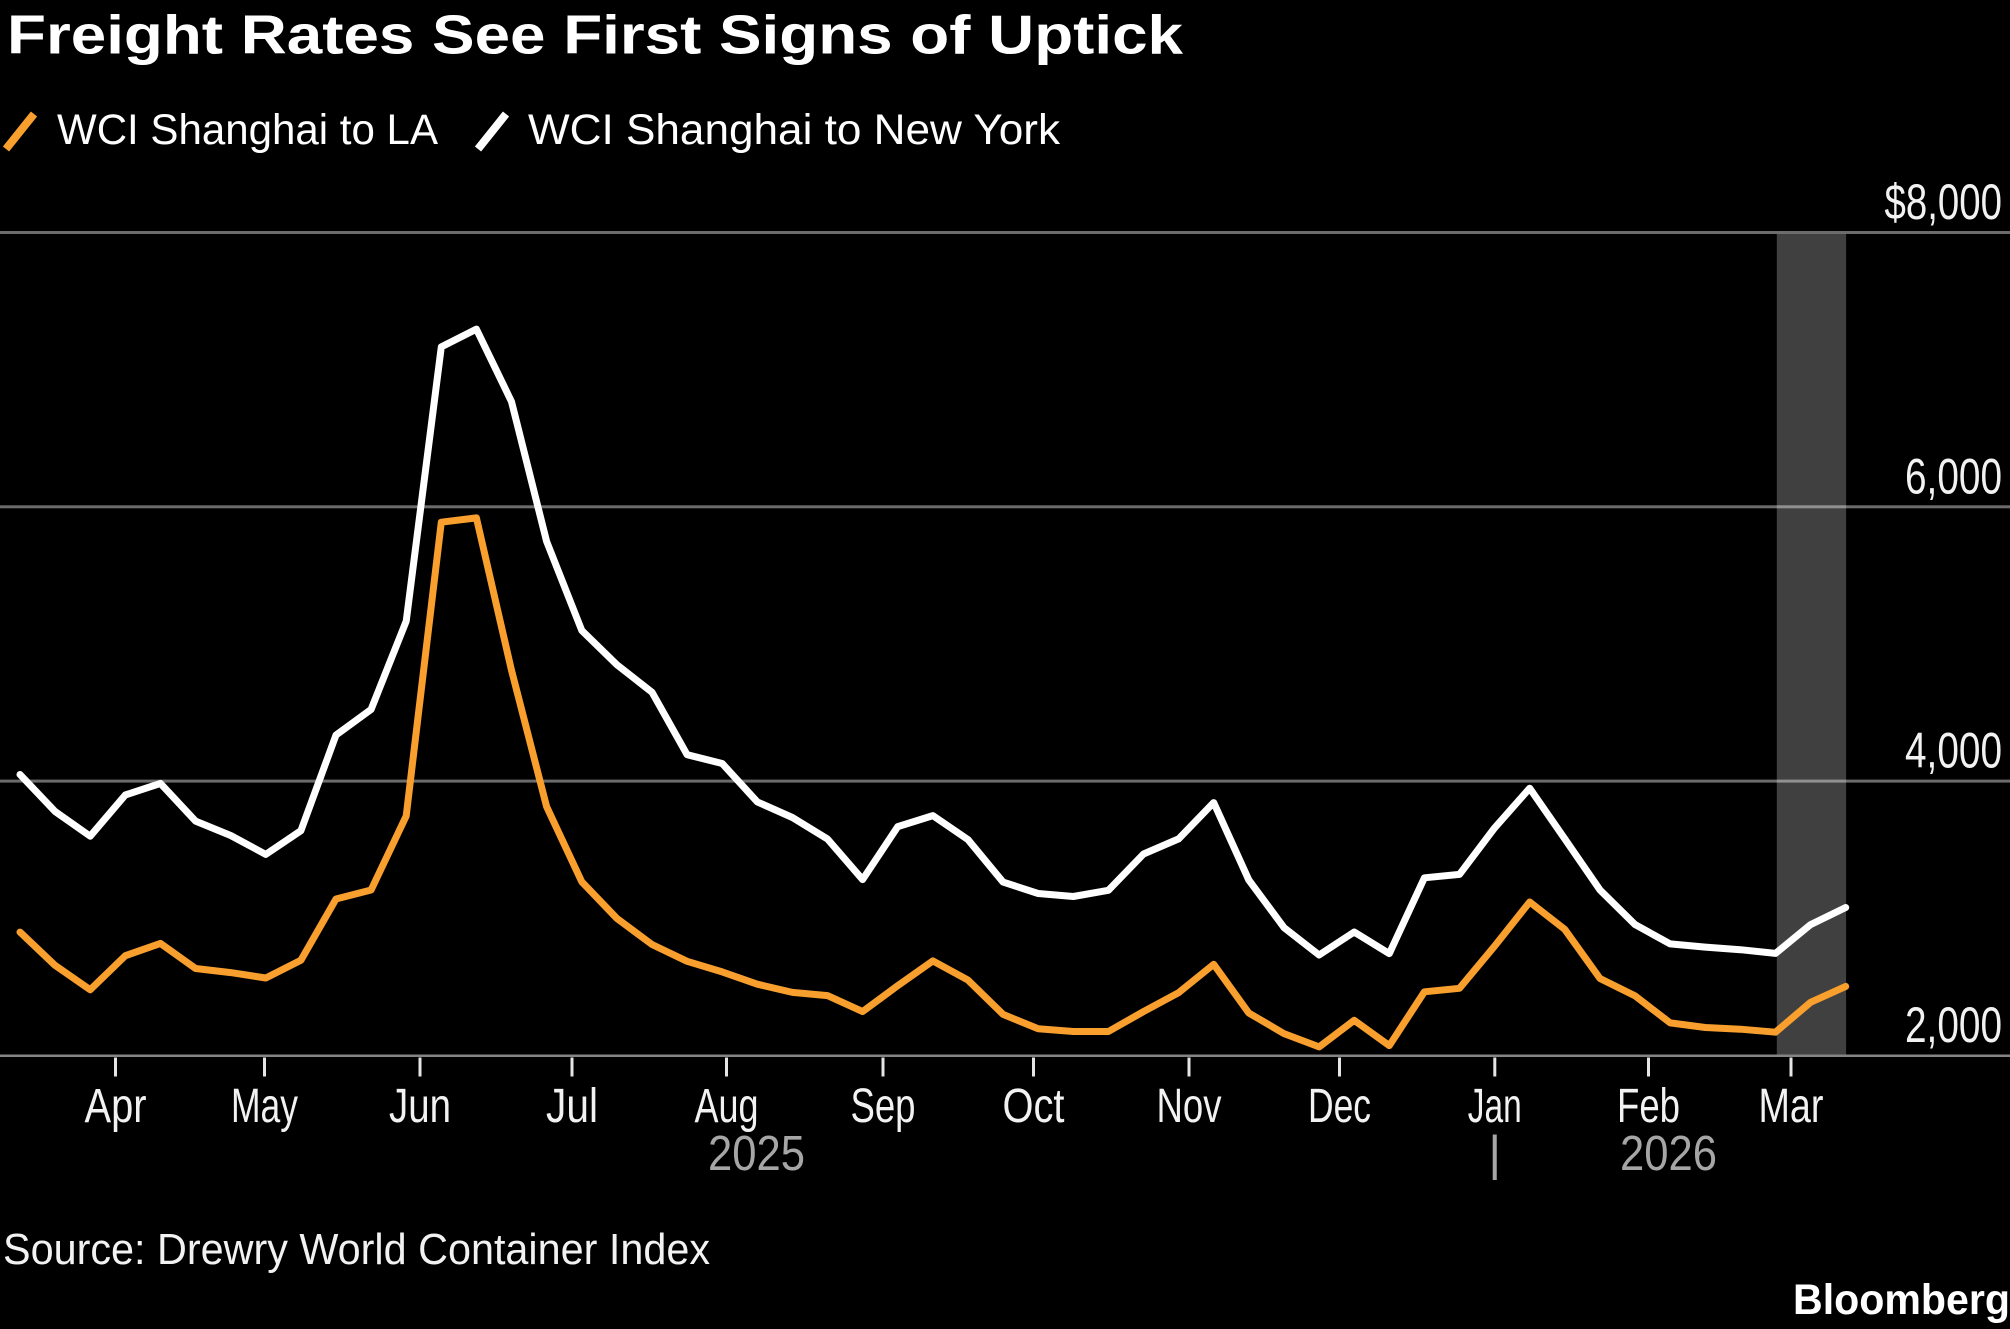  I want to click on svg-text: Dec, so click(1339, 1106).